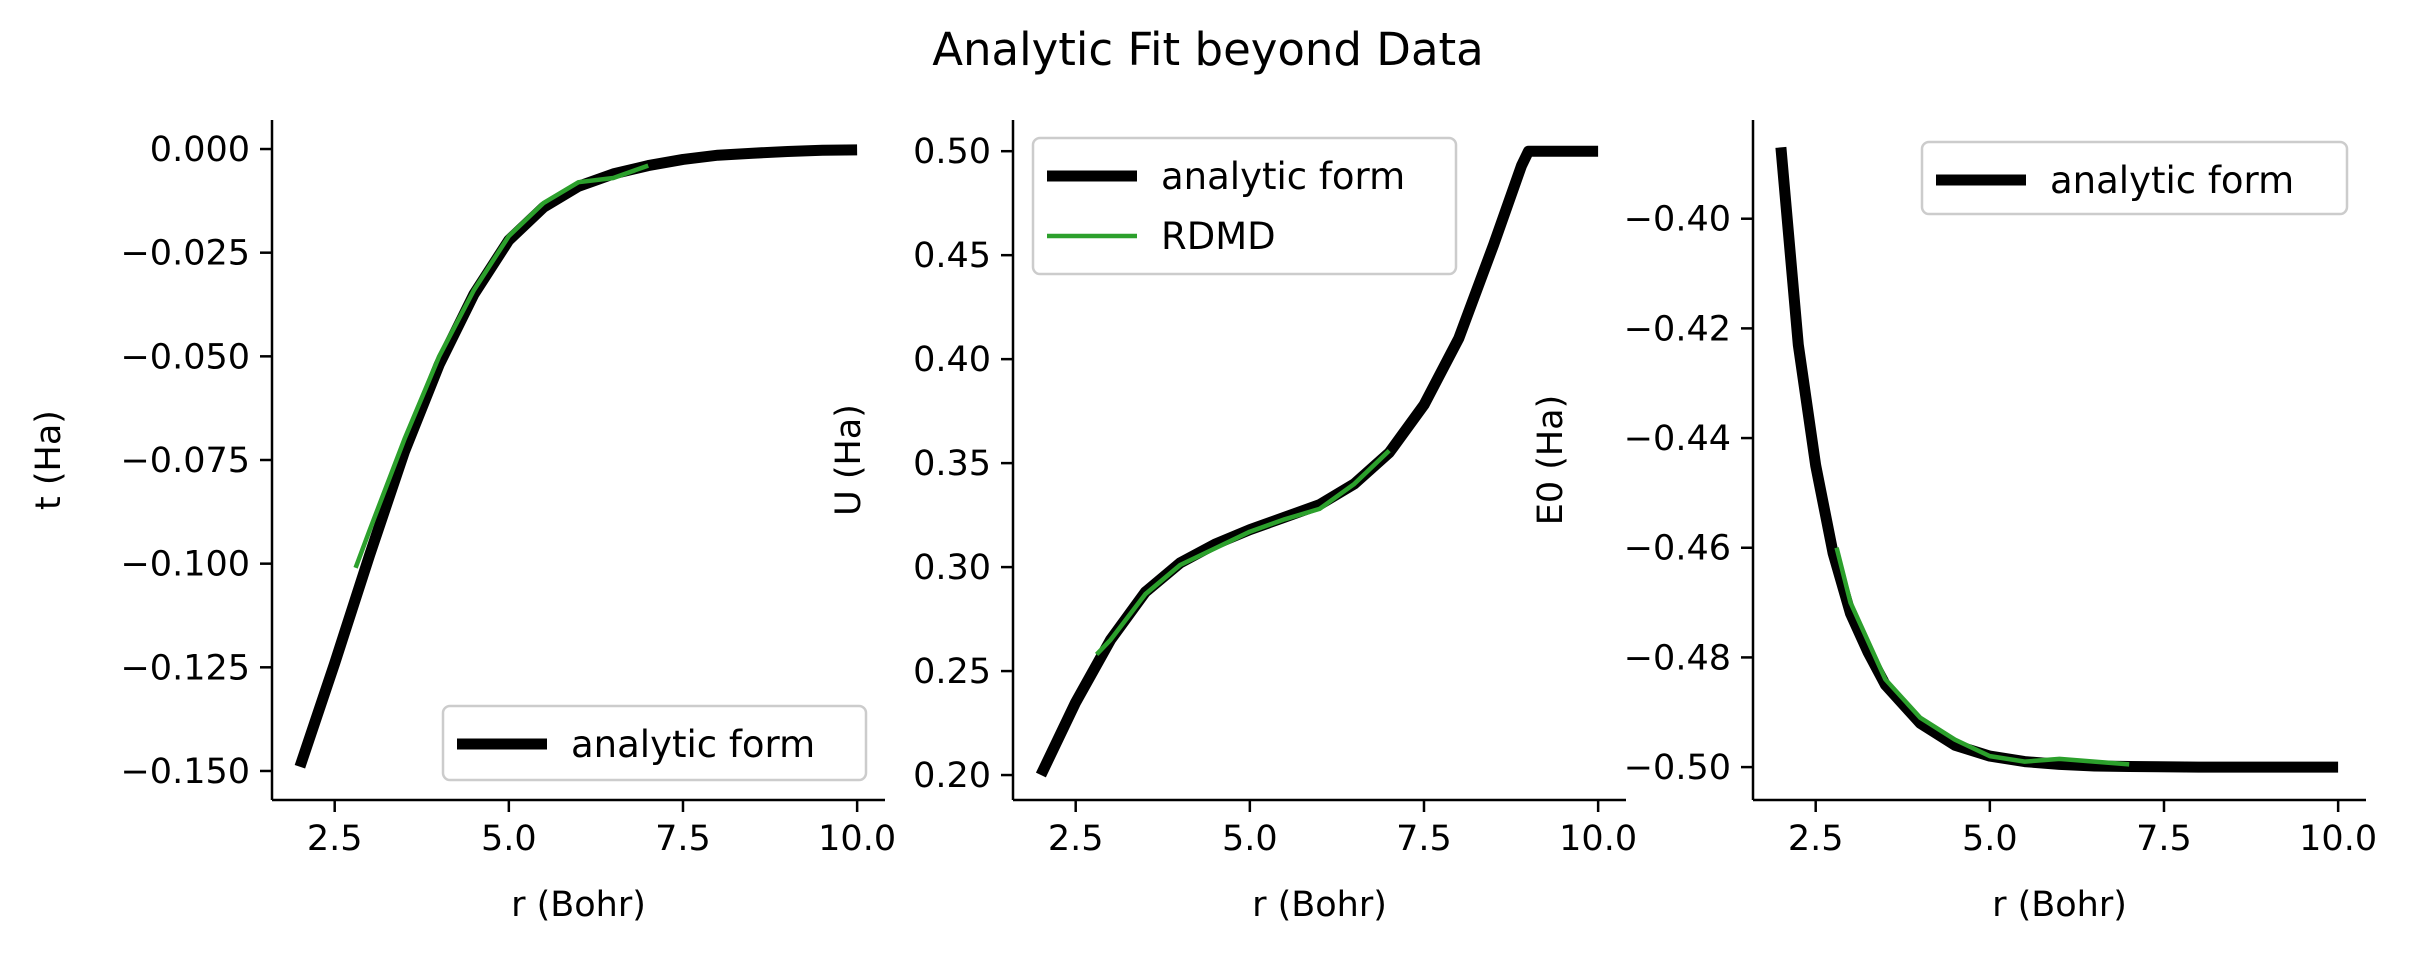  Describe the element at coordinates (1551, 460) in the screenshot. I see `y-axis-label: E0 (Ha)` at that location.